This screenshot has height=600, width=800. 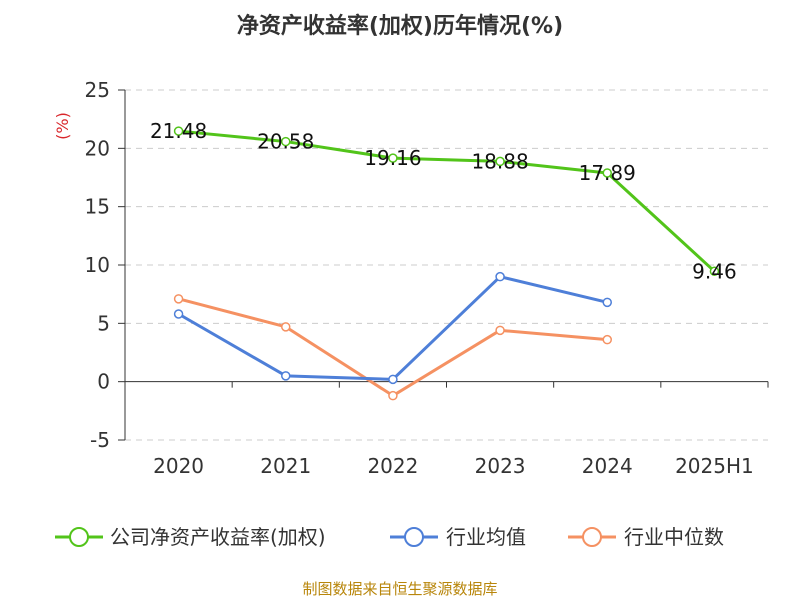 What do you see at coordinates (103, 382) in the screenshot?
I see `y-tick-label: 0` at bounding box center [103, 382].